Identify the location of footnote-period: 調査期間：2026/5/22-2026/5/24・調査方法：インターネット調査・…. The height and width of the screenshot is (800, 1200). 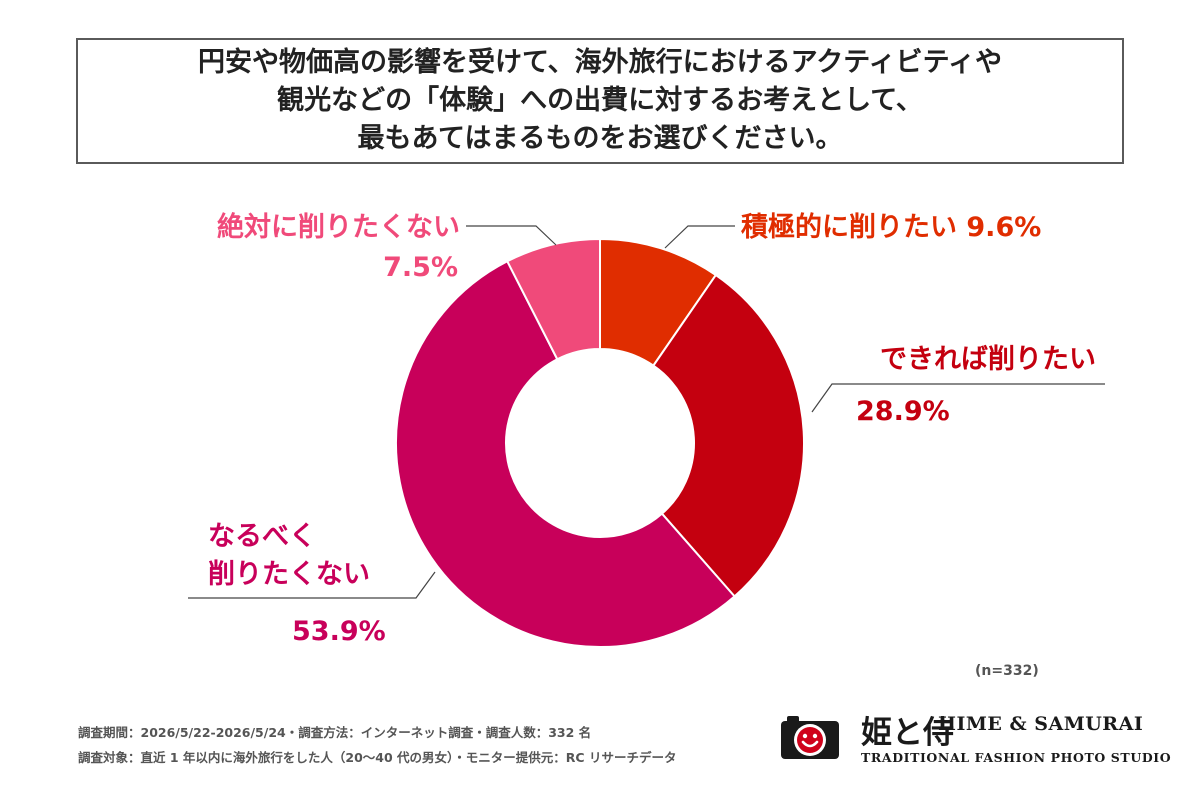
(335, 732).